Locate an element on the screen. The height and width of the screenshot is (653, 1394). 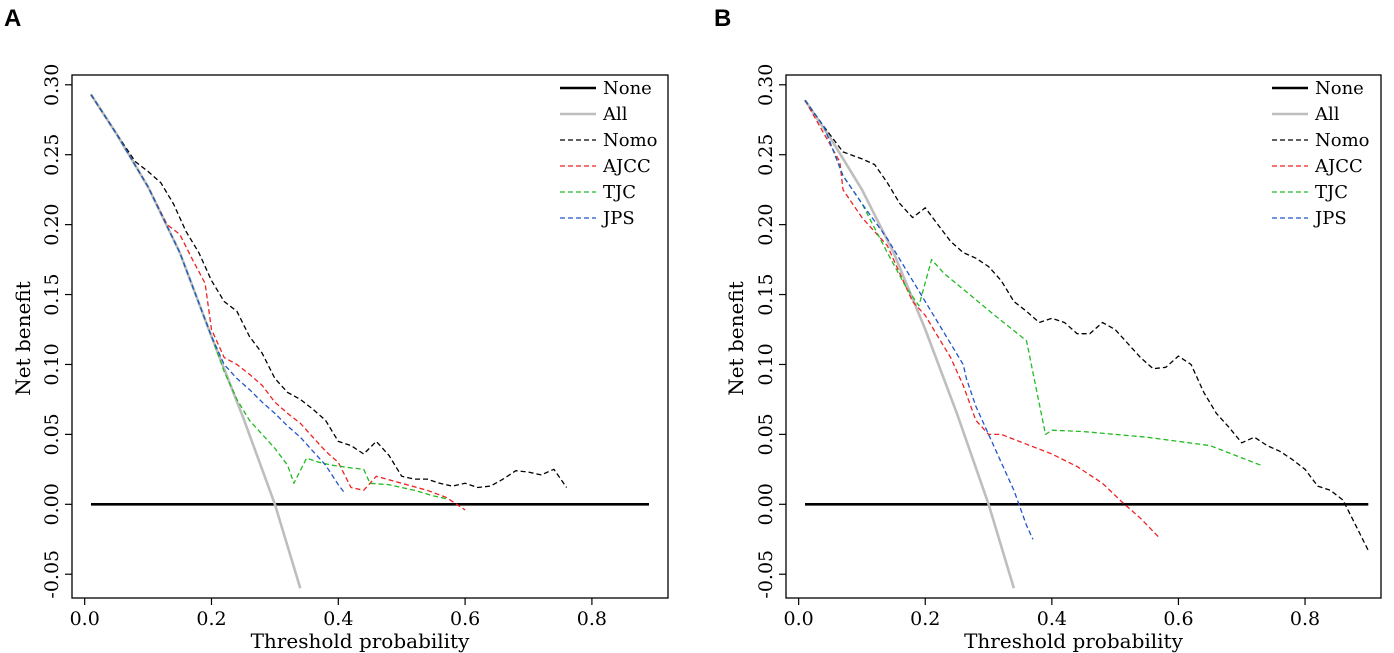
panel-a-series-all-line is located at coordinates (195, 341).